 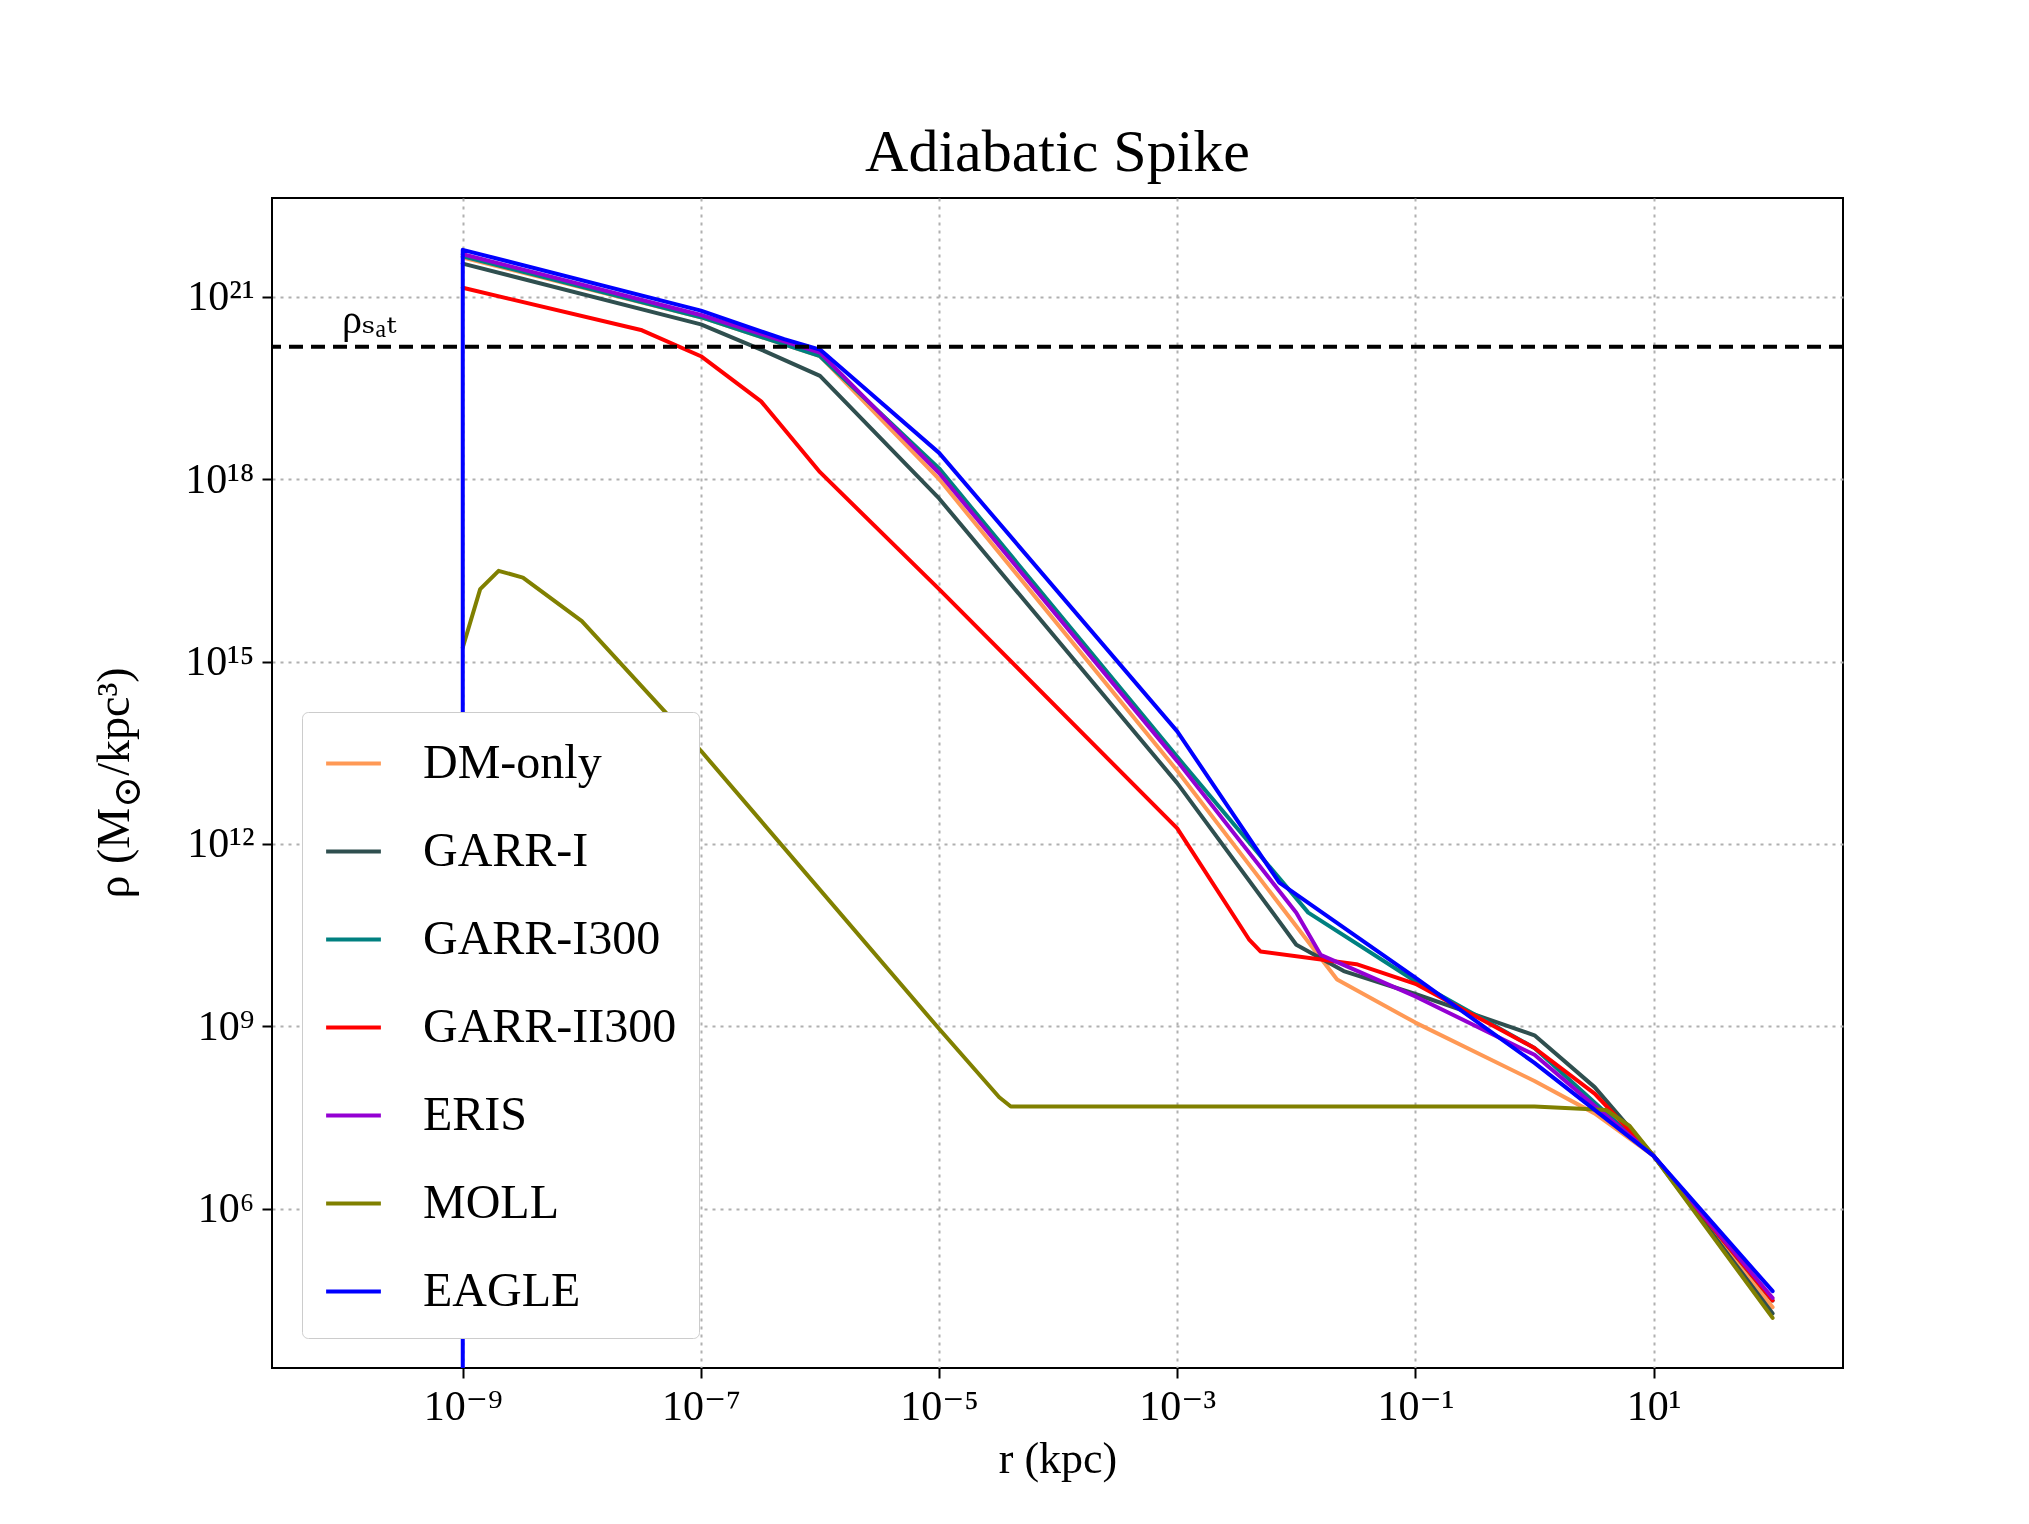 I want to click on x-tick-label: 10⁻¹, so click(x=1416, y=1405).